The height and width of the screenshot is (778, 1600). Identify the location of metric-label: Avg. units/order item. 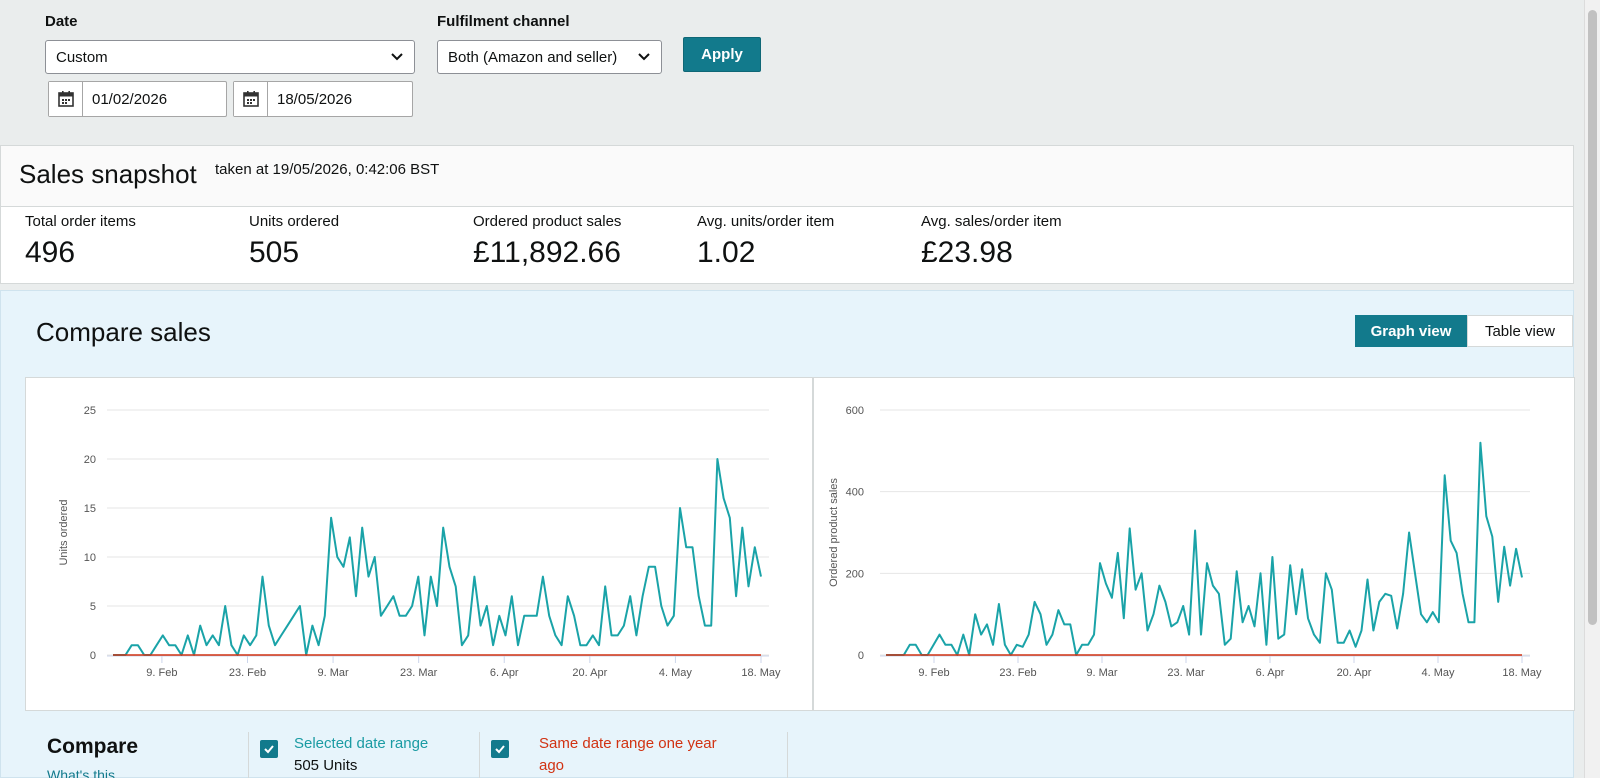
(766, 221).